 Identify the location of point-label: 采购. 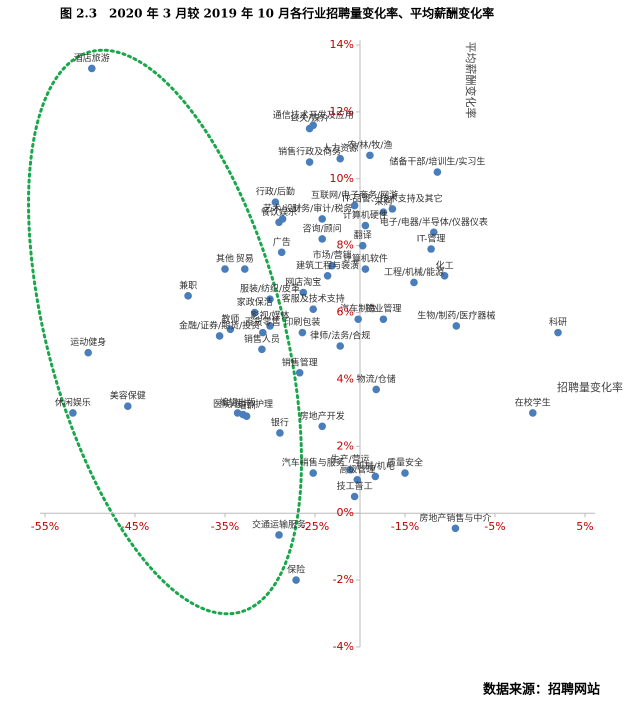
(383, 202).